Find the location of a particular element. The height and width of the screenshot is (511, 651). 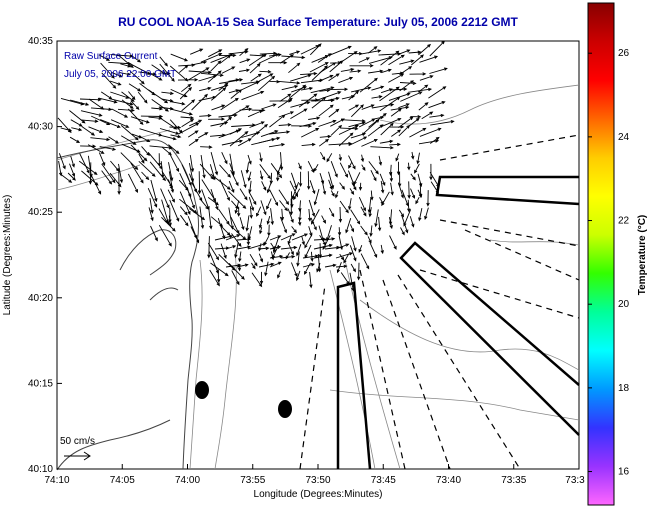

coastline-path is located at coordinates (113, 445).